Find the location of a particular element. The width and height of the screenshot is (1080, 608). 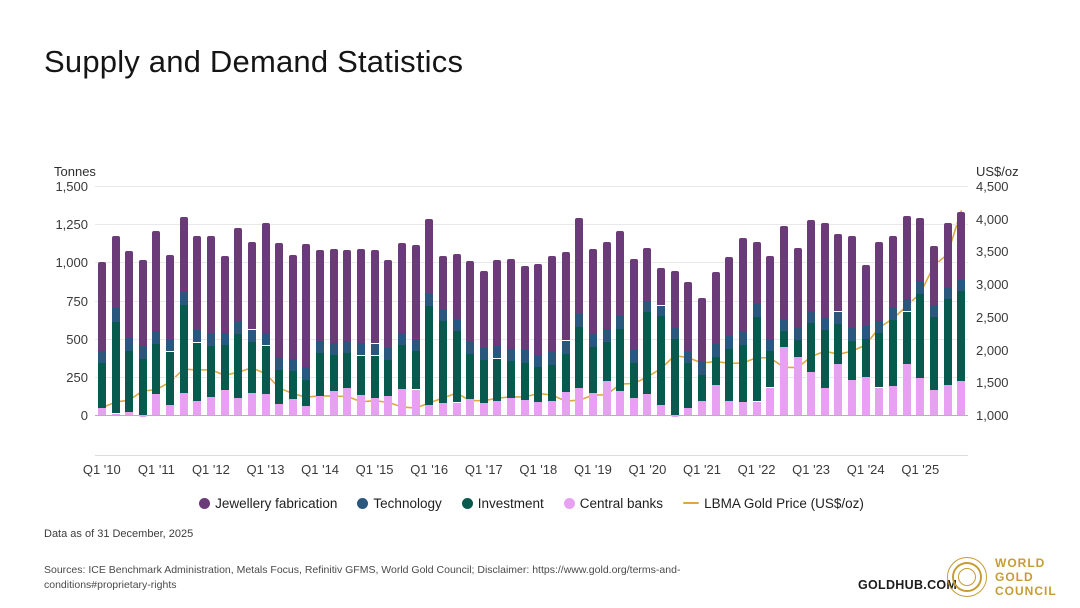

x-axis-tick-label: Q1 '13 is located at coordinates (265, 469).